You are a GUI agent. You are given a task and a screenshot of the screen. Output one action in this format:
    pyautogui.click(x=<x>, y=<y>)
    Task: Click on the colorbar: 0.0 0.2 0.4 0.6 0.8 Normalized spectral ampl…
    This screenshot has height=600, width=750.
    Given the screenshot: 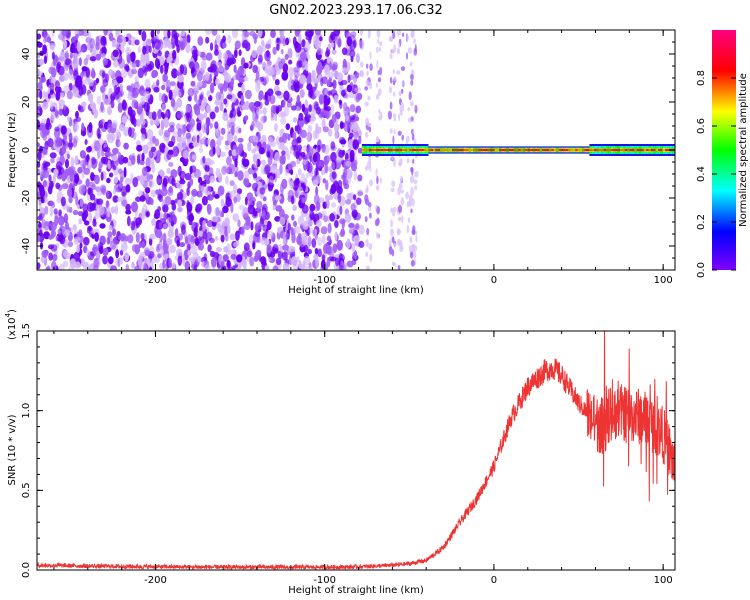 What is the action you would take?
    pyautogui.click(x=722, y=154)
    